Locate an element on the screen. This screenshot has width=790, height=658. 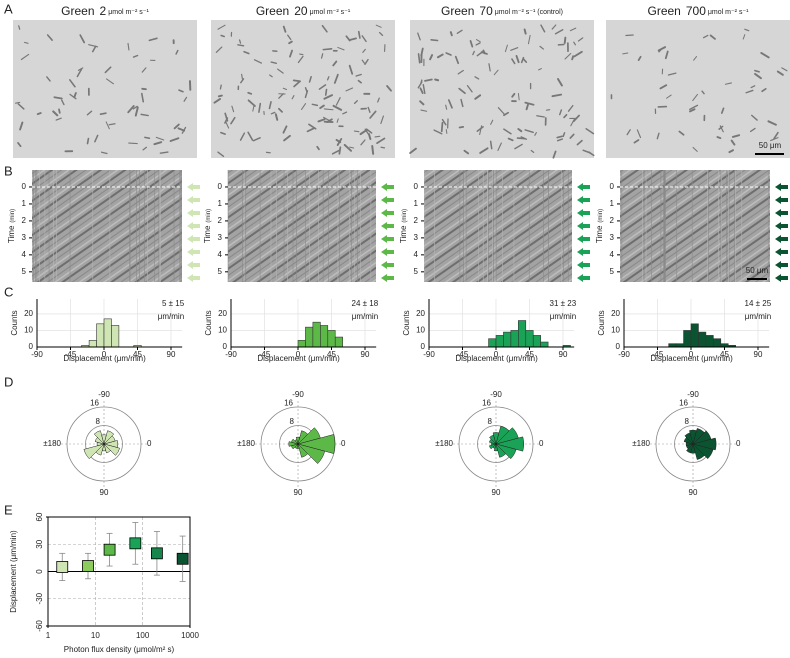
y-tick-label: 3 is located at coordinates (220, 237).